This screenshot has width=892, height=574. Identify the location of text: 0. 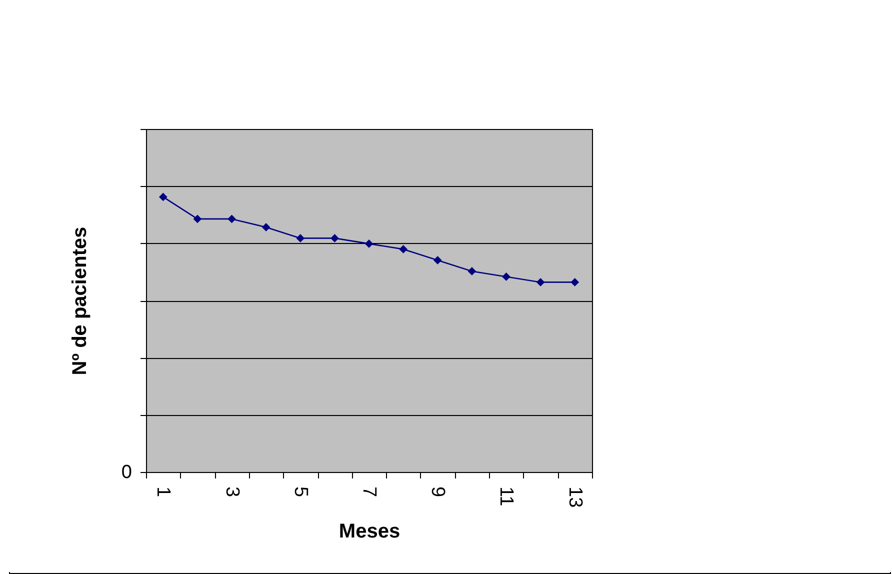
(126, 472).